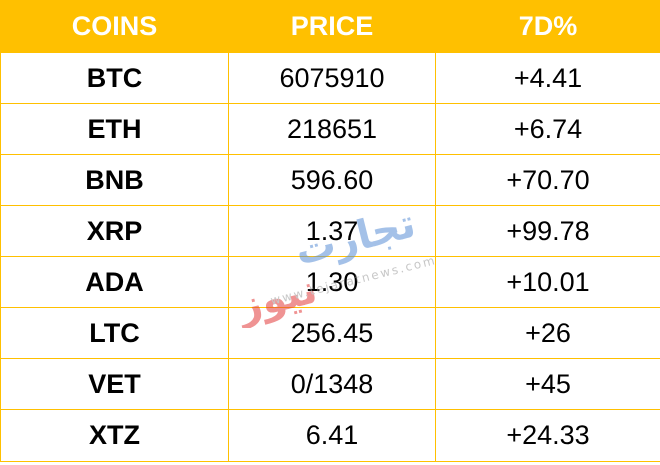  I want to click on table-row: BTC 6075910 +4.41, so click(330, 78).